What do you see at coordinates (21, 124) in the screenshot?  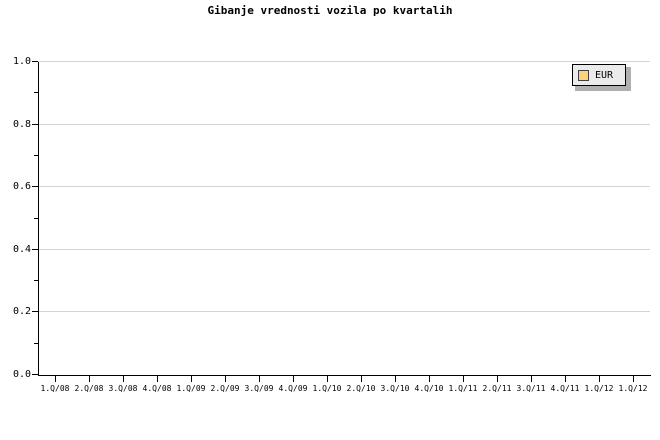 I see `y-axis-label: 0.8` at bounding box center [21, 124].